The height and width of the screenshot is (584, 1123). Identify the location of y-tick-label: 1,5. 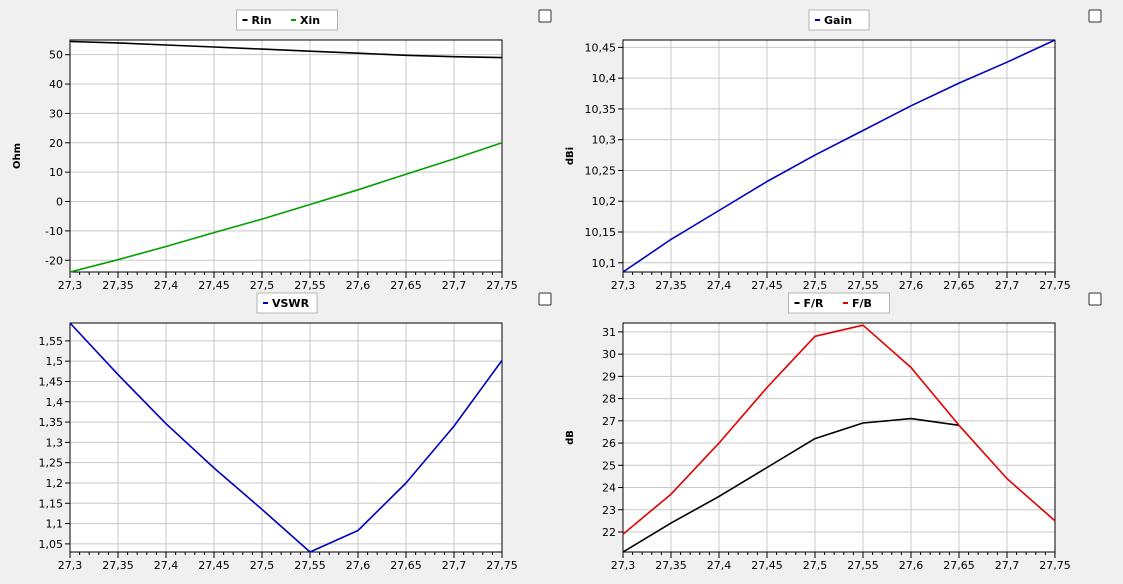
(55, 361).